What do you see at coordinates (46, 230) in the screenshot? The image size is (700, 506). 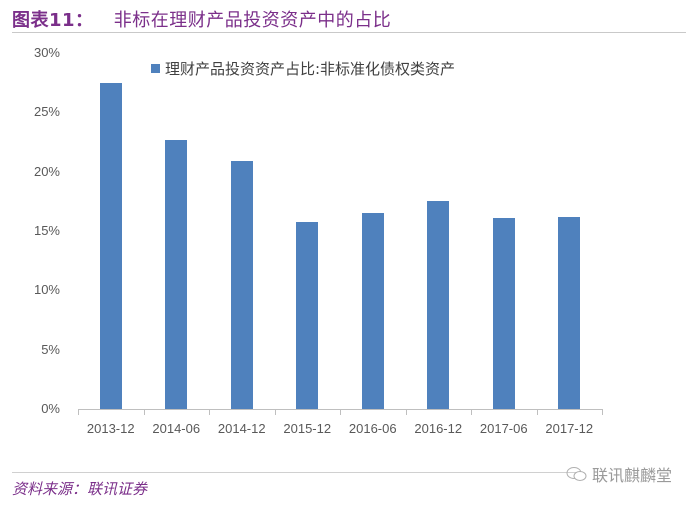 I see `y-tick-label: 15%` at bounding box center [46, 230].